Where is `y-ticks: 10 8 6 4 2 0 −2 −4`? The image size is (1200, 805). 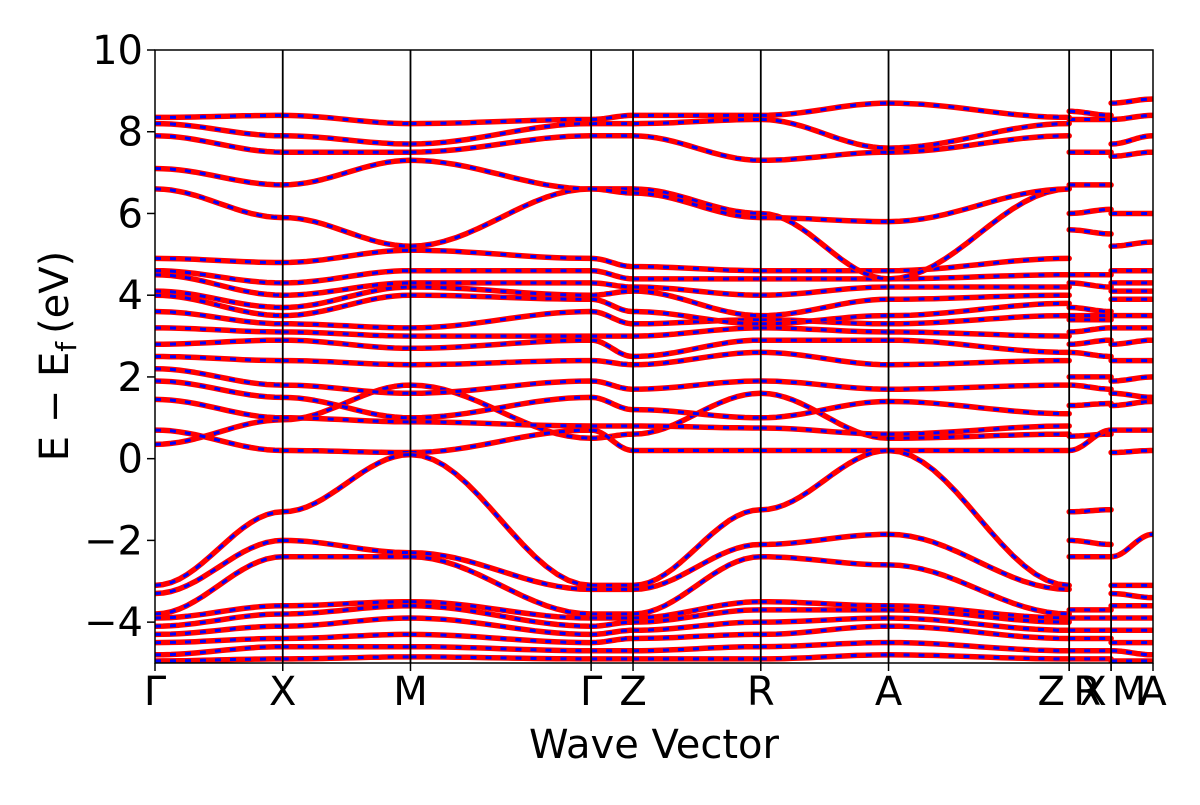 y-ticks: 10 8 6 4 2 0 −2 −4 is located at coordinates (119, 337).